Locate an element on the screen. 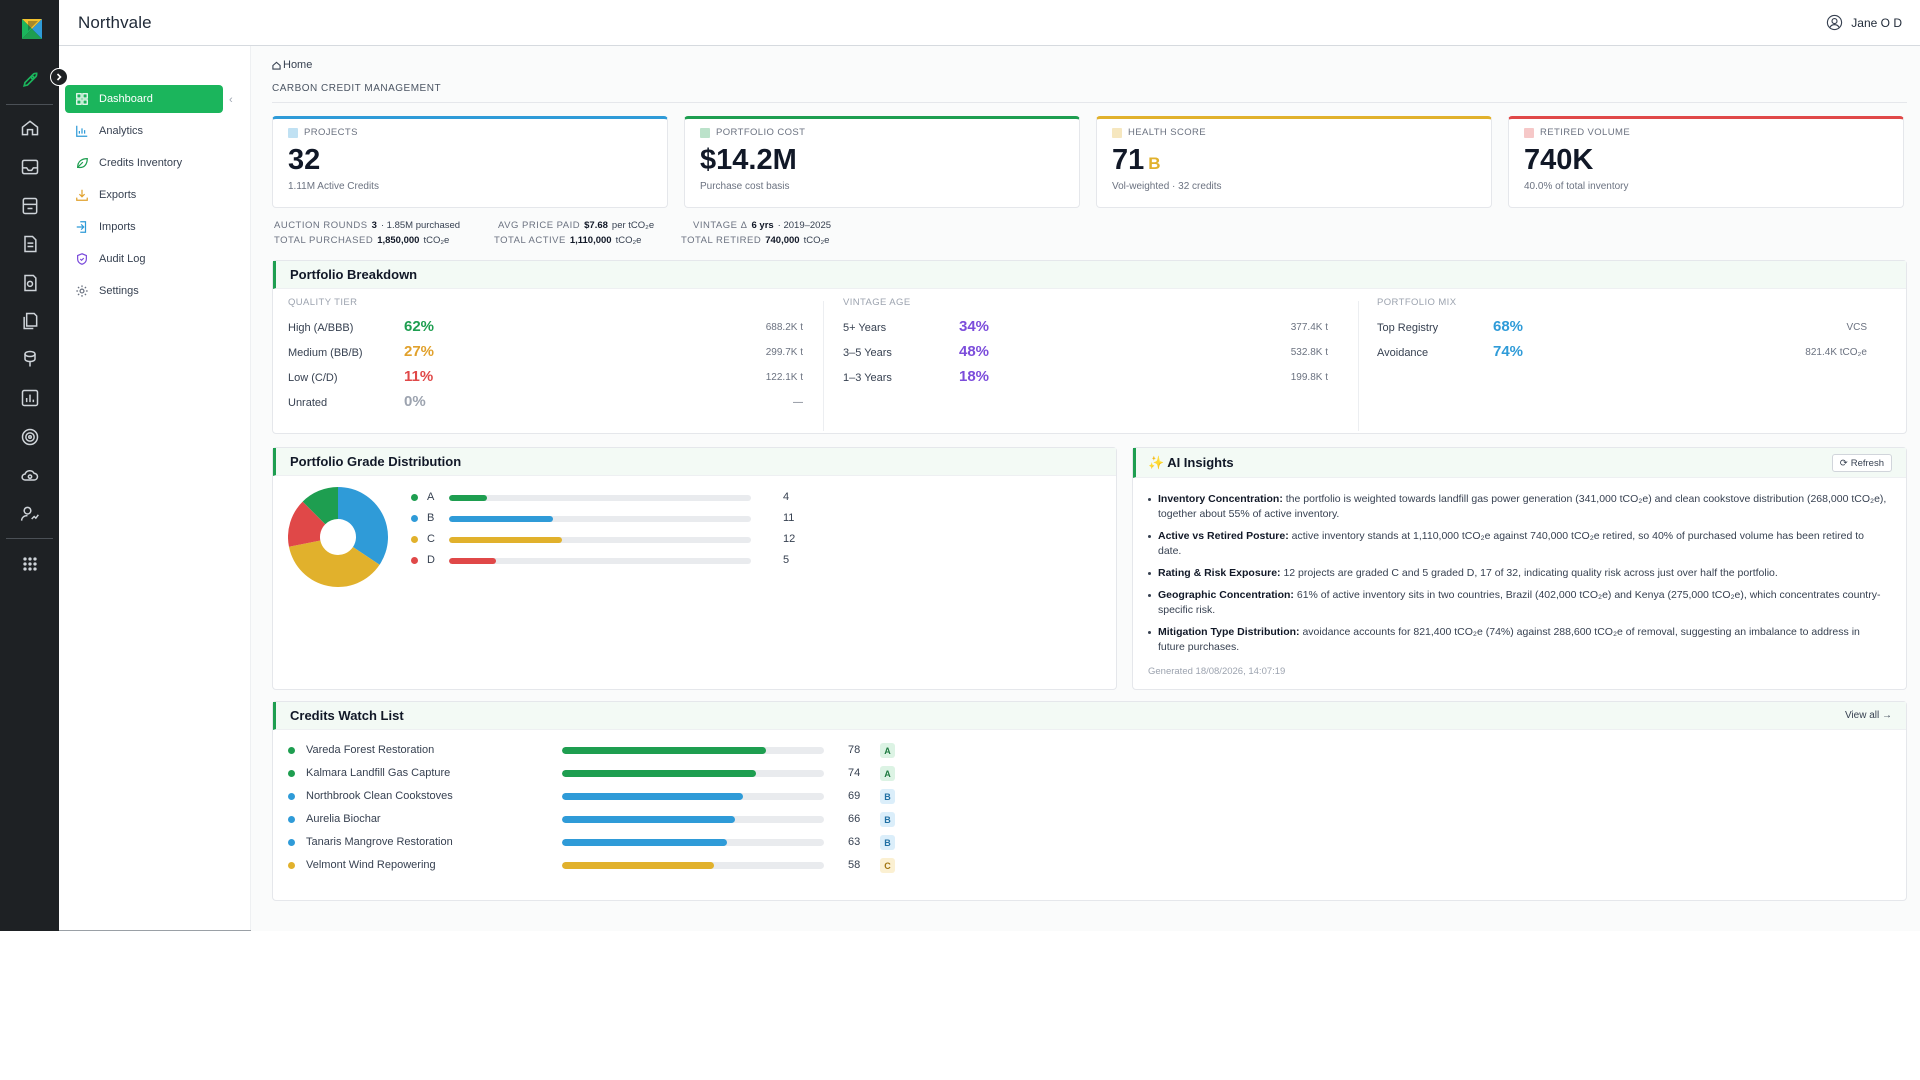 This screenshot has height=1080, width=1920. project-name: Aurelia Biochar is located at coordinates (343, 819).